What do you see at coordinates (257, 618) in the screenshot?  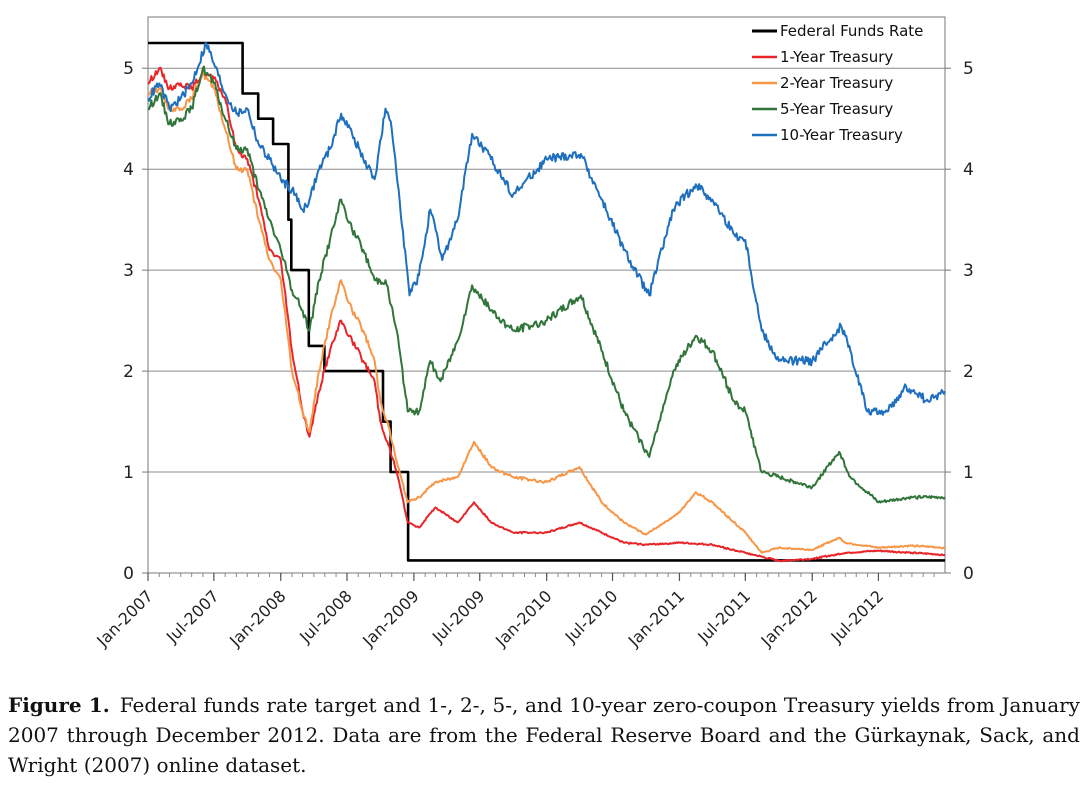 I see `x-tick-label: Jan-2008` at bounding box center [257, 618].